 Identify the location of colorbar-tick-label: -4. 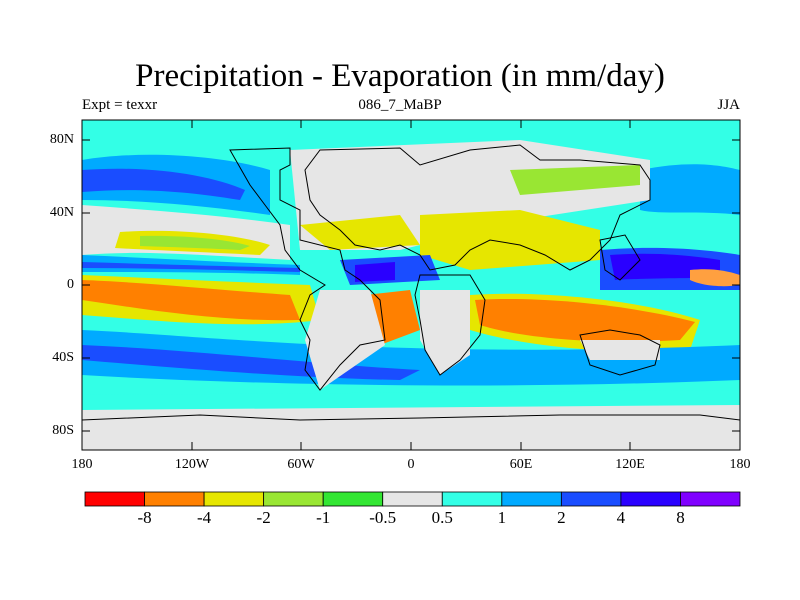
(204, 517).